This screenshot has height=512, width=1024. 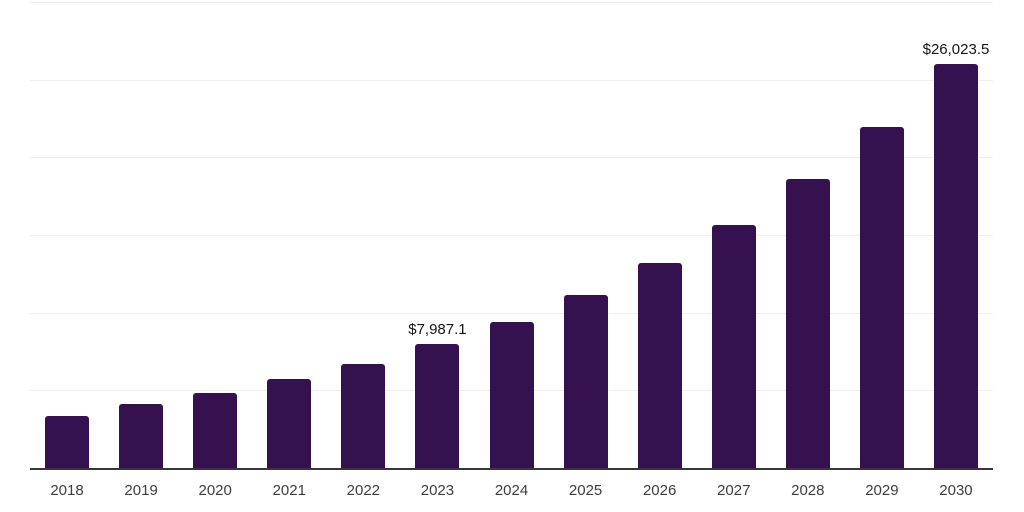 What do you see at coordinates (437, 490) in the screenshot?
I see `x-tick-2023: 2023` at bounding box center [437, 490].